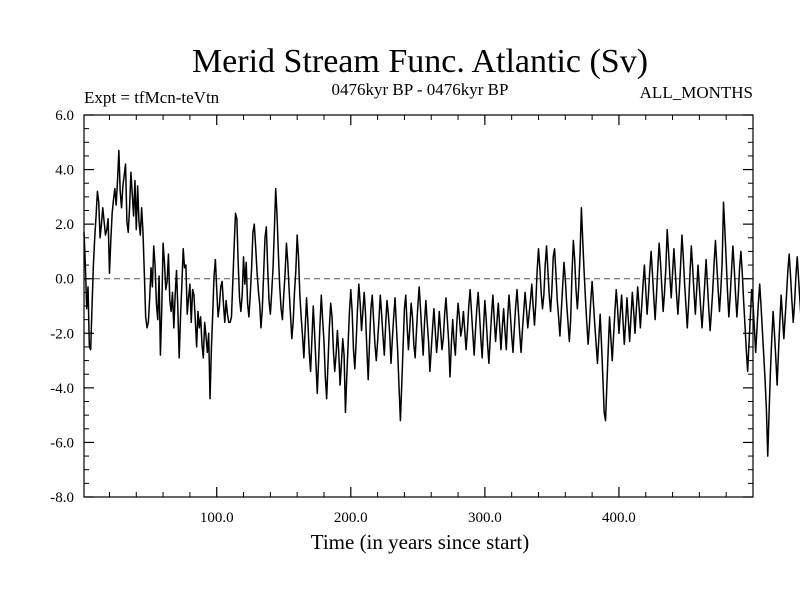 Image resolution: width=800 pixels, height=600 pixels. Describe the element at coordinates (696, 92) in the screenshot. I see `months-label: ALL_MONTHS` at that location.